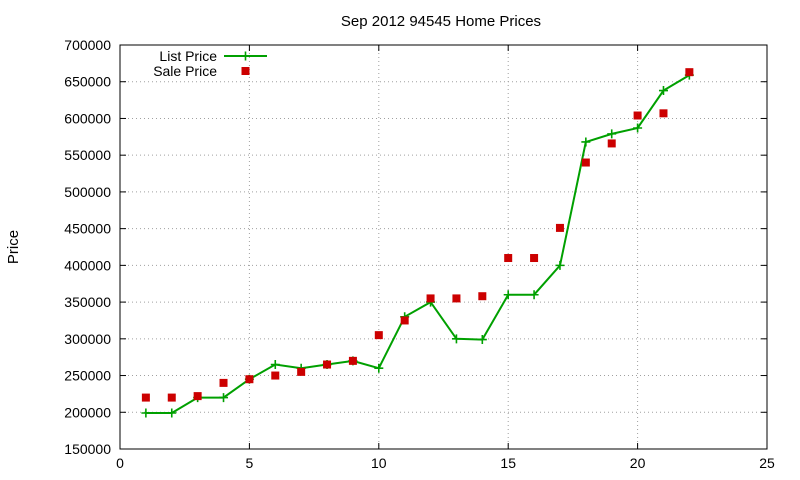 This screenshot has width=800, height=480. Describe the element at coordinates (250, 463) in the screenshot. I see `x-tick-label: 5` at that location.